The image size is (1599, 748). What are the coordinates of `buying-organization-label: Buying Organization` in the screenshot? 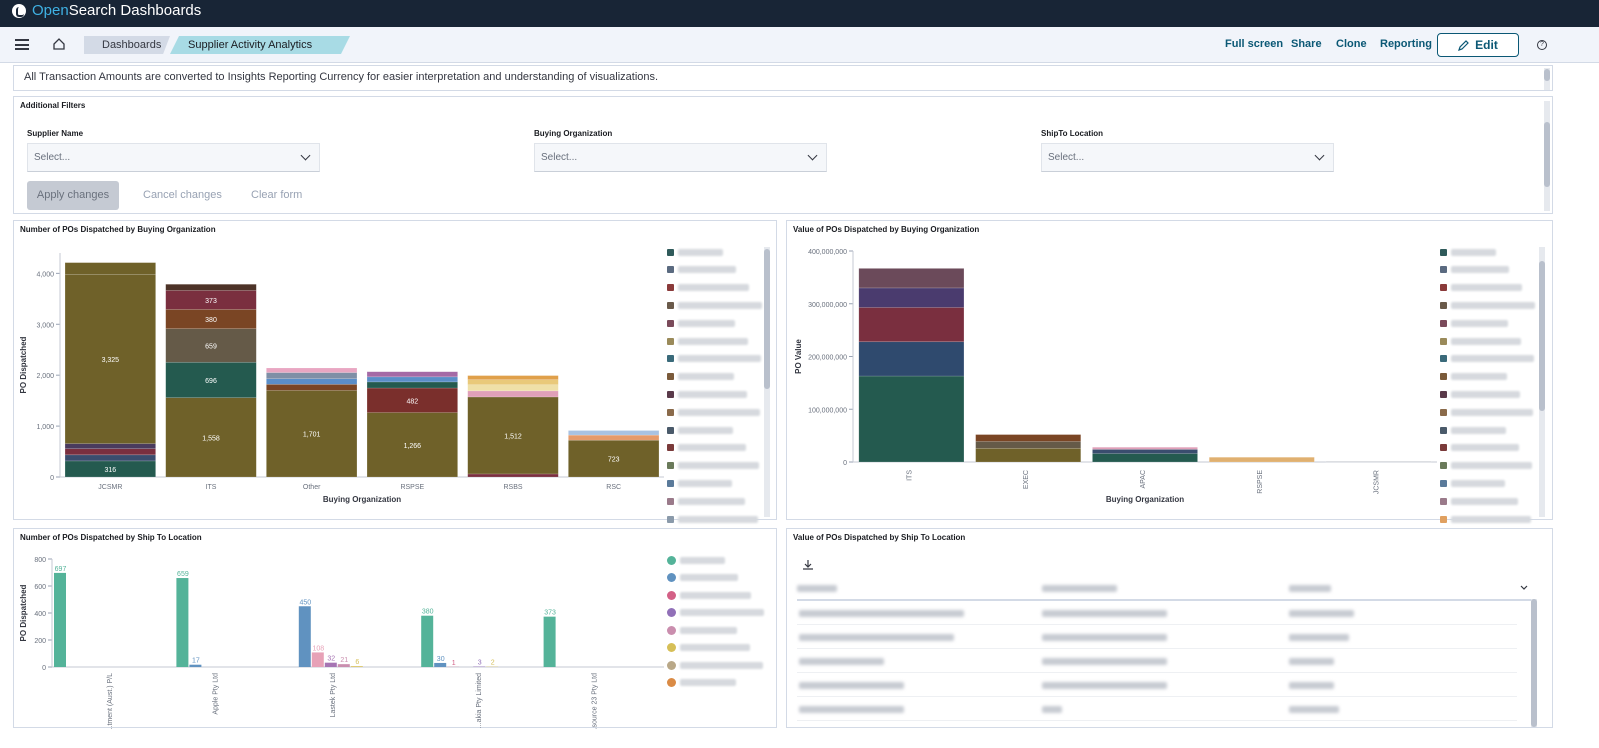 It's located at (573, 133).